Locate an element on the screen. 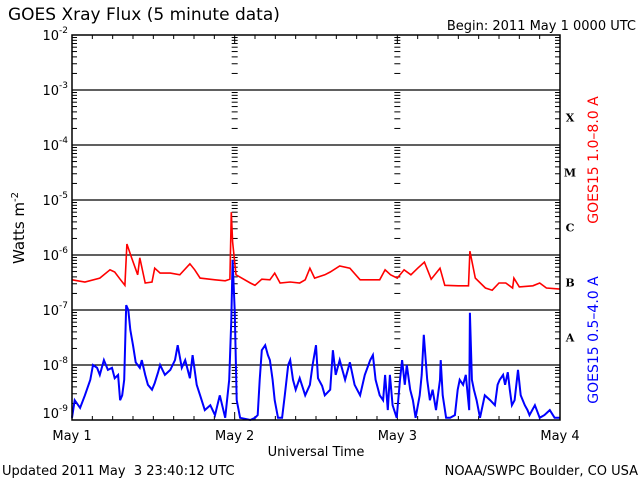  y-tick-exp: -6 is located at coordinates (63, 251).